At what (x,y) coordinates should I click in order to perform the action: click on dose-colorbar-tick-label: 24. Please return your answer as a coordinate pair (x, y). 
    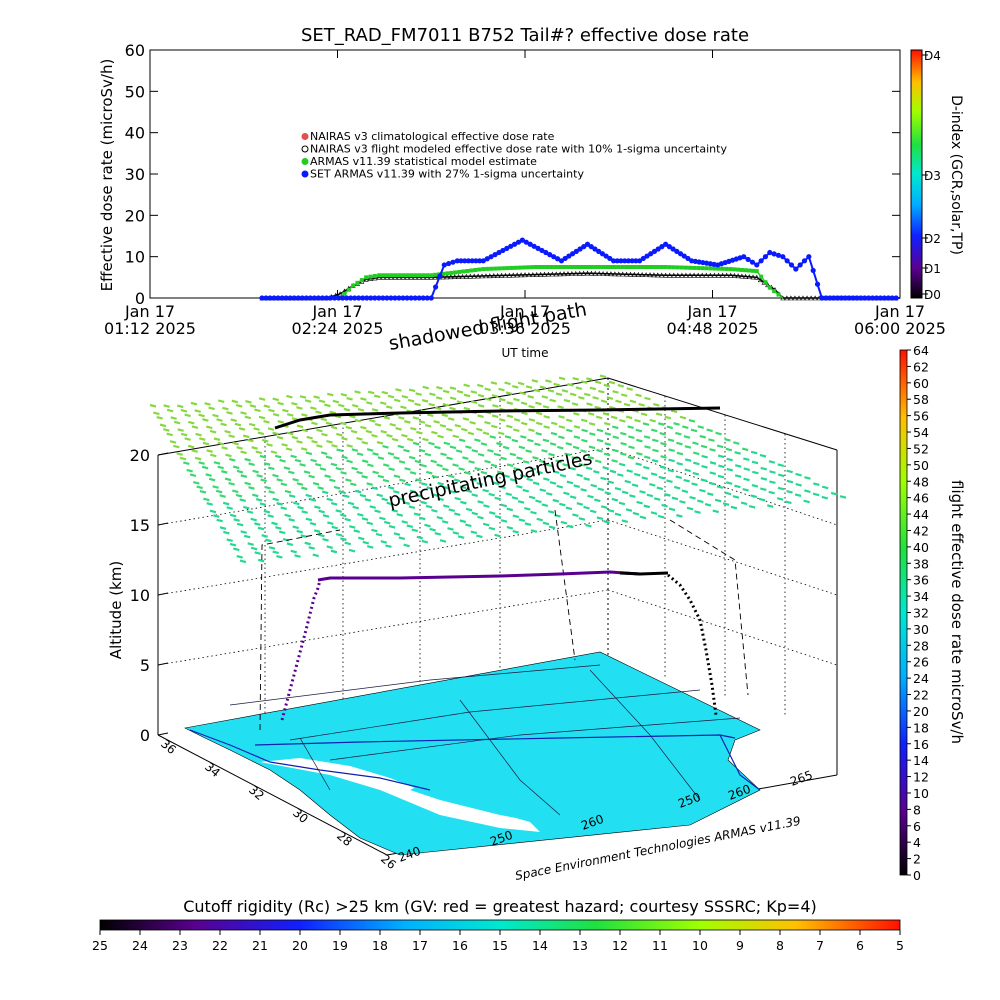
    Looking at the image, I should click on (921, 678).